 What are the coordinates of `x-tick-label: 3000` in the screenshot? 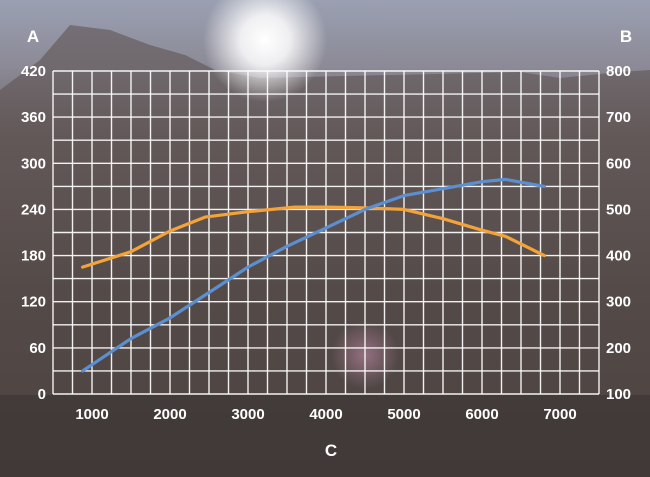 It's located at (247, 414).